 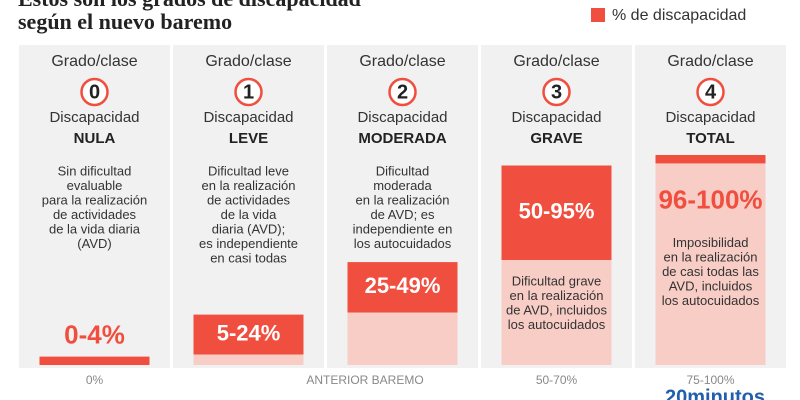 I want to click on category: MODERADA, so click(x=402, y=138).